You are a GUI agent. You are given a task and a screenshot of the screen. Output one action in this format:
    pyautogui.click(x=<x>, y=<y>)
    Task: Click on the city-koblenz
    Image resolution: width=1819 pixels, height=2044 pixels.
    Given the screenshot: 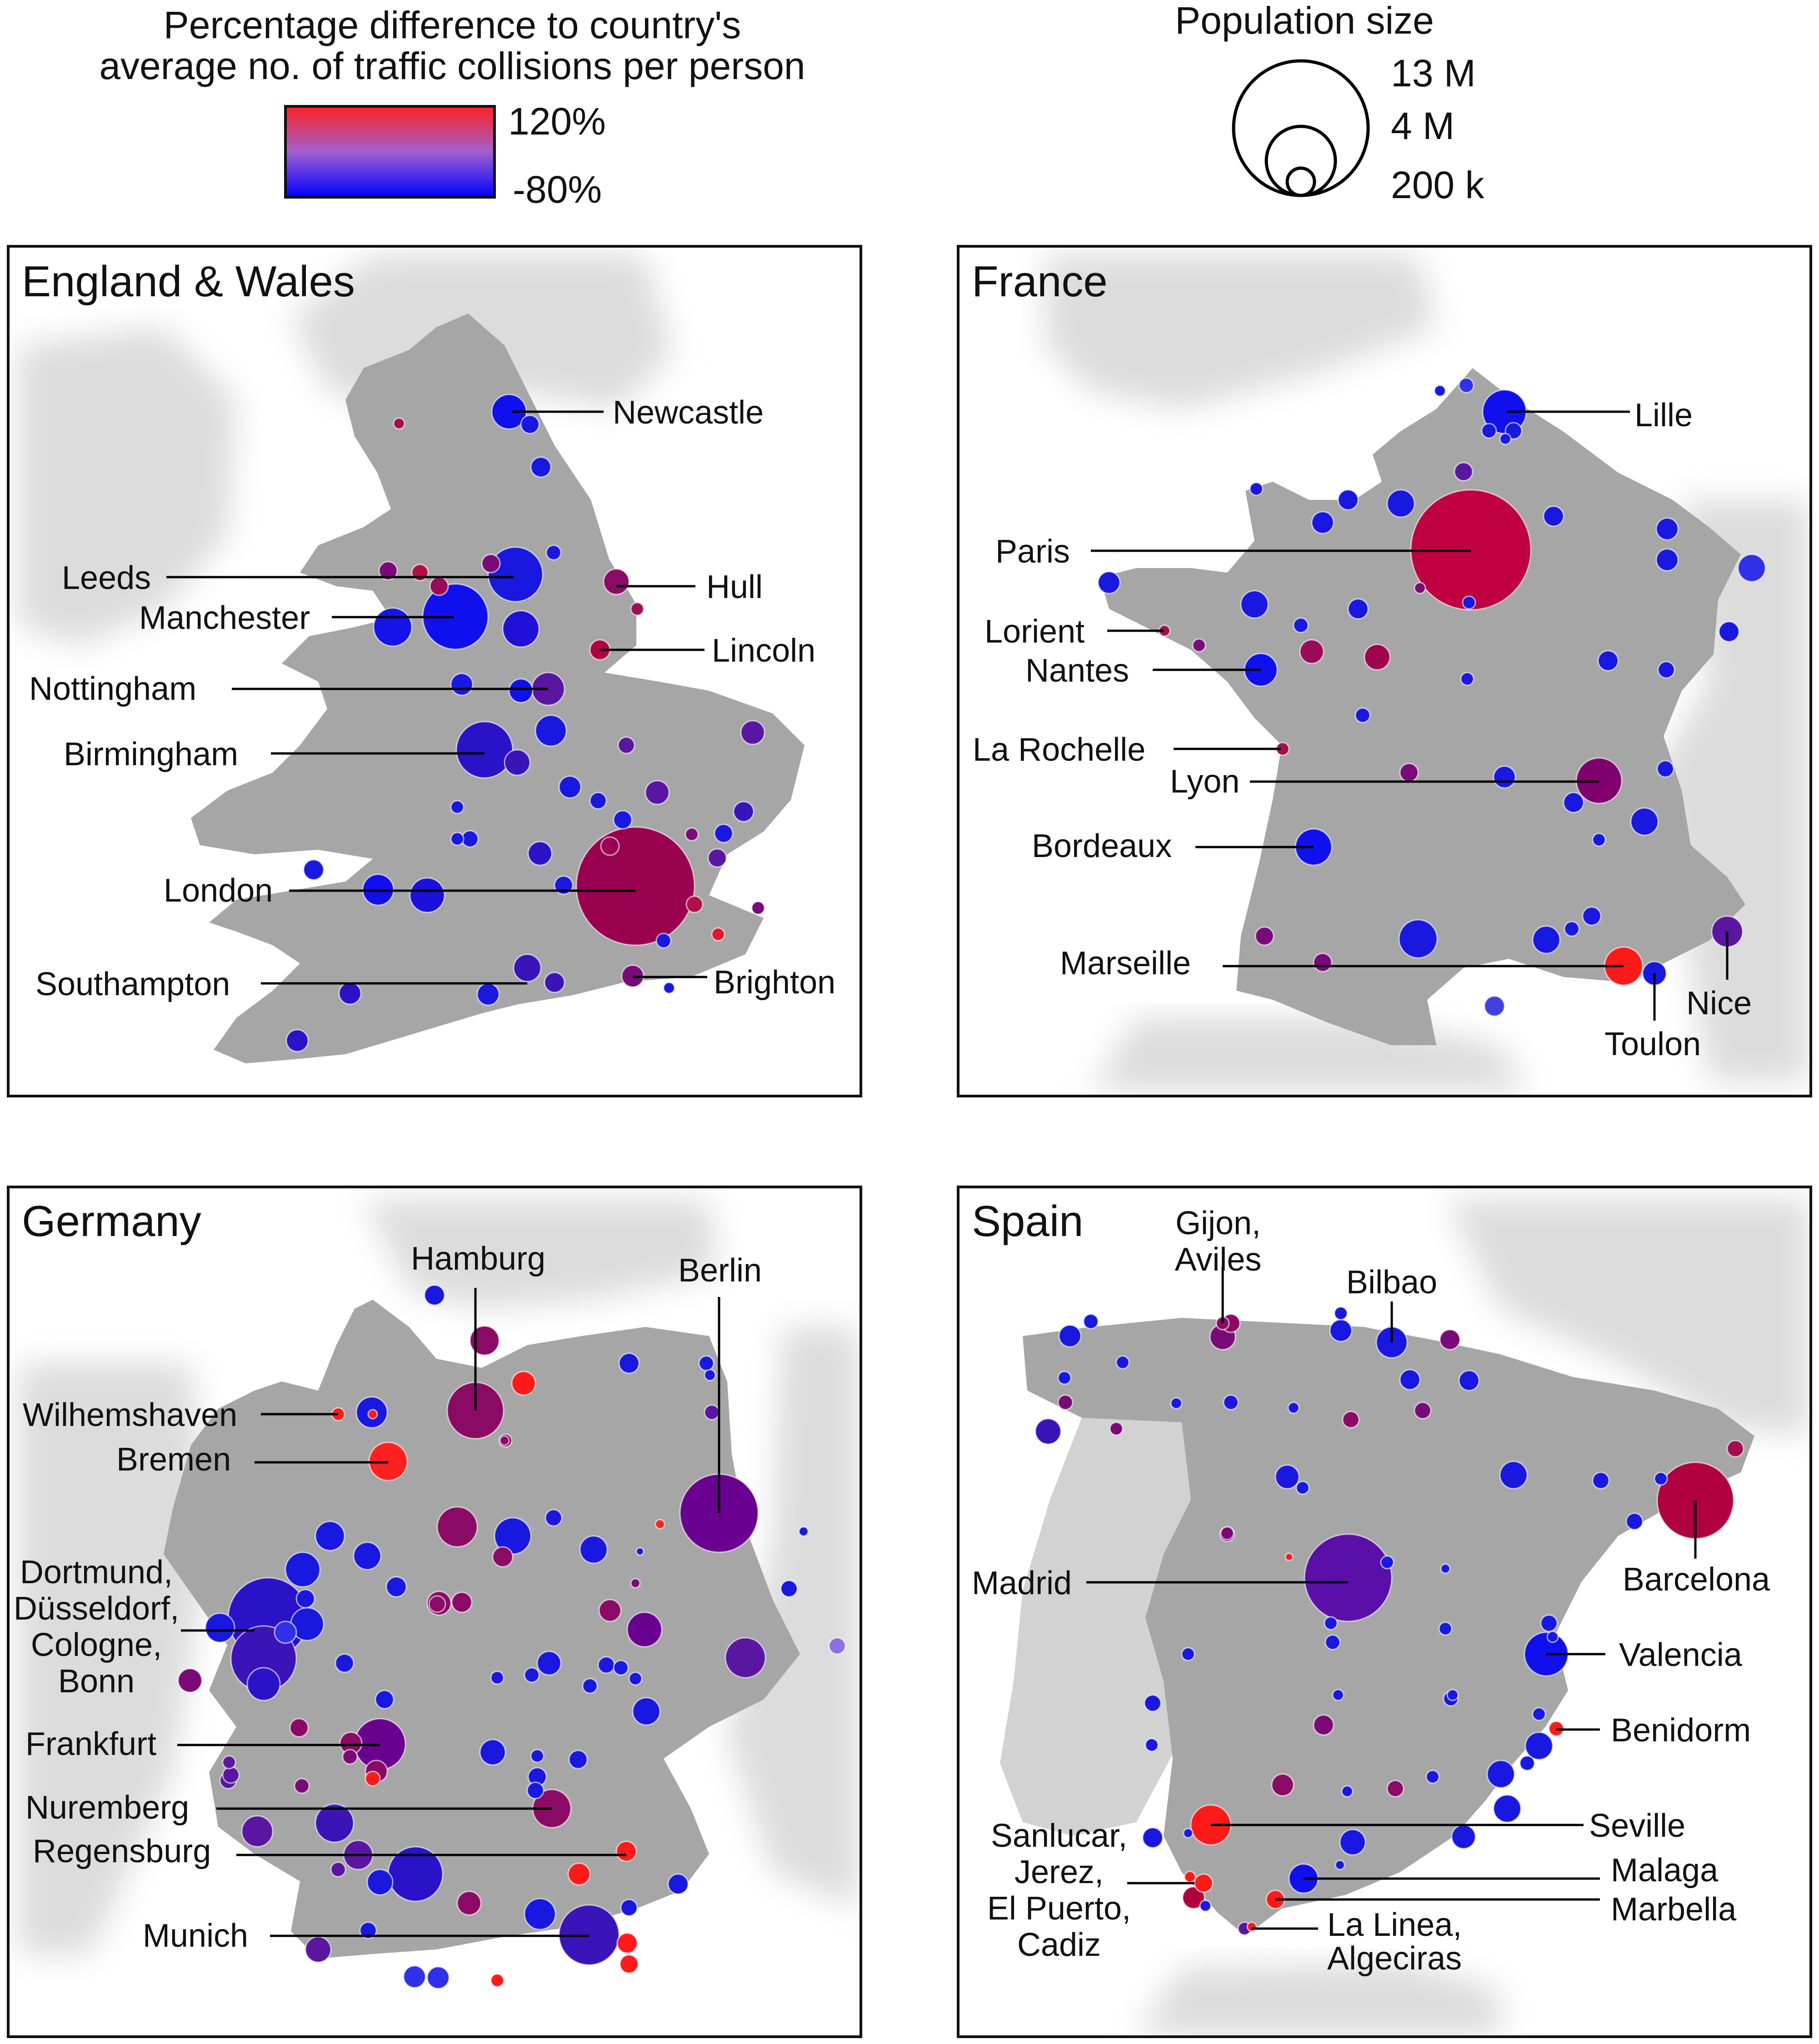 What is the action you would take?
    pyautogui.click(x=299, y=1728)
    